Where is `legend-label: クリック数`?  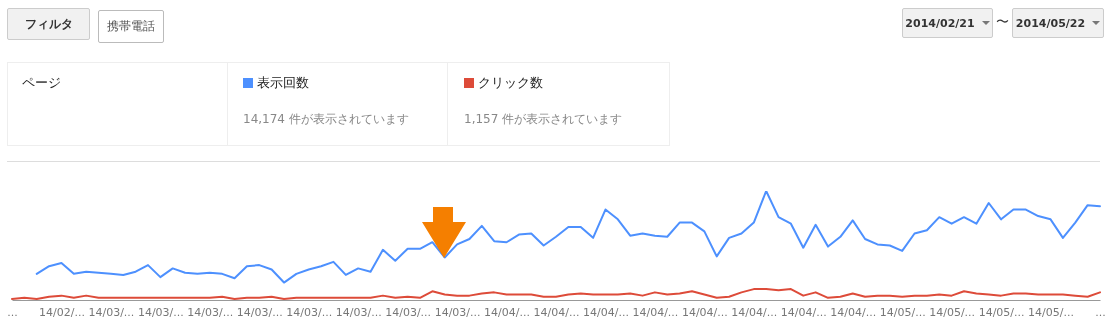 legend-label: クリック数 is located at coordinates (510, 83).